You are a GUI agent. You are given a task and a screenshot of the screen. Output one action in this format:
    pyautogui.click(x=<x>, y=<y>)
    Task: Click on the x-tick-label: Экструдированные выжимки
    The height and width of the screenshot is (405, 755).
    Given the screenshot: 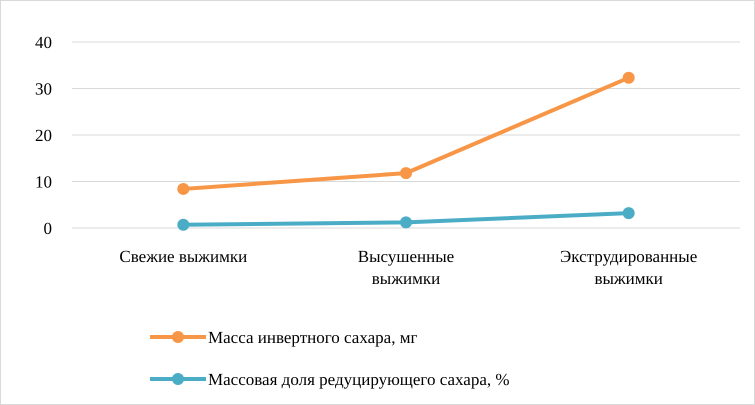 What is the action you would take?
    pyautogui.click(x=629, y=267)
    